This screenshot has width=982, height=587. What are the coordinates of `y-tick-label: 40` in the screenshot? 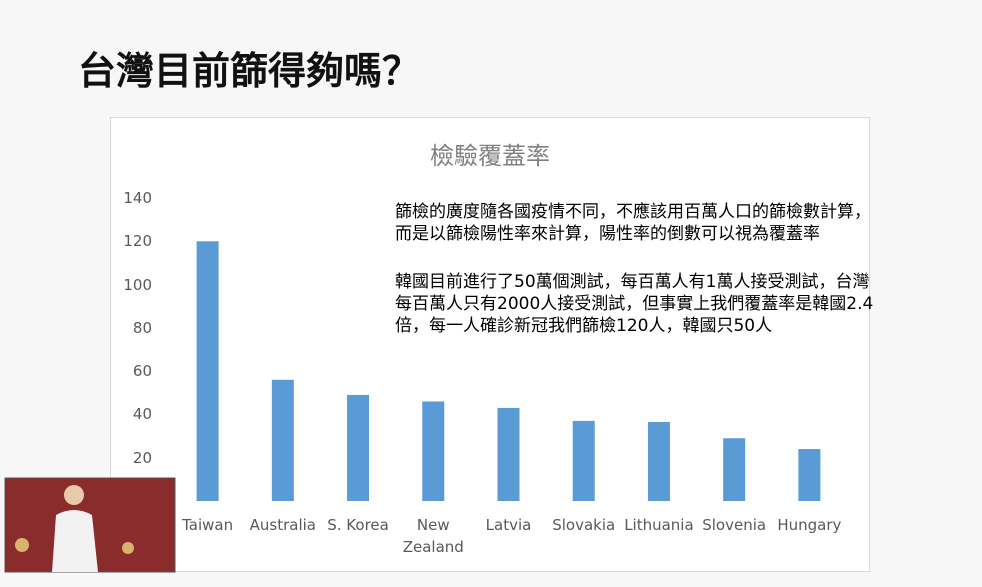 It's located at (142, 414).